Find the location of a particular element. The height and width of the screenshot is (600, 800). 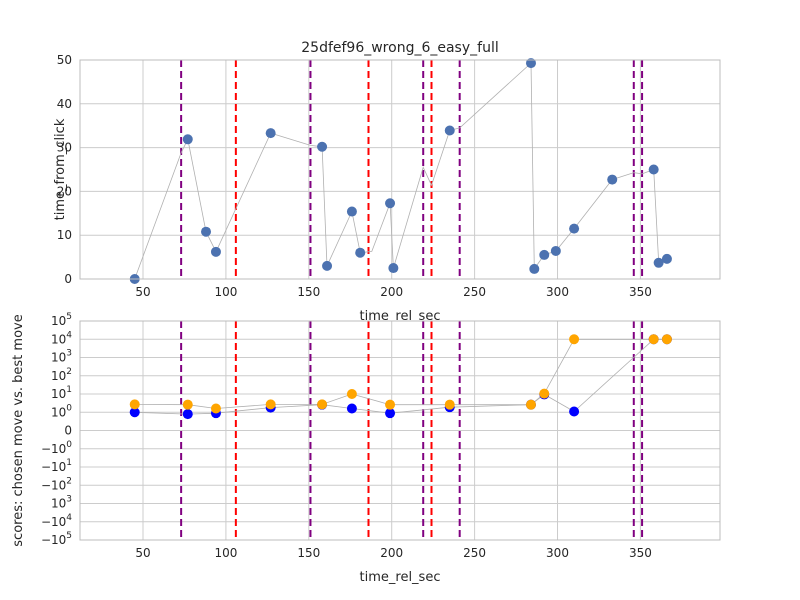

y-tick-label: −104 is located at coordinates (56, 521).